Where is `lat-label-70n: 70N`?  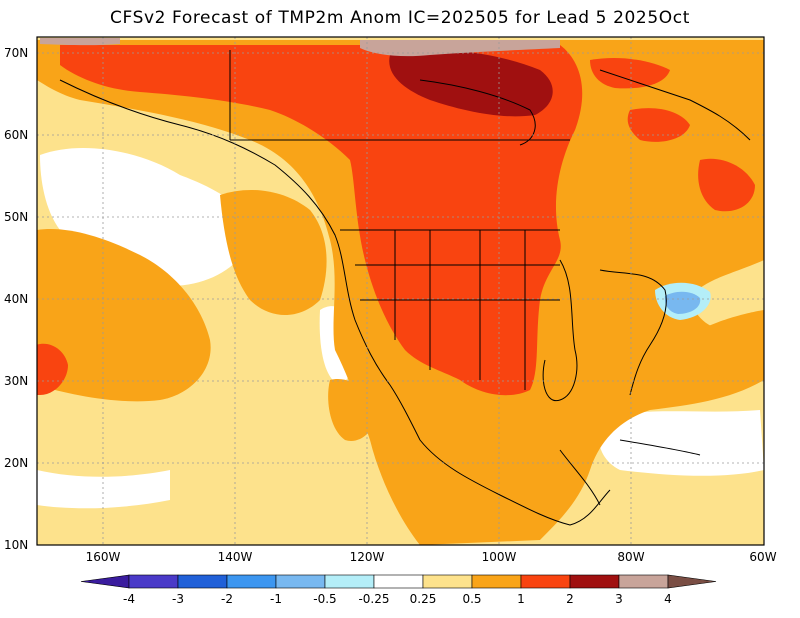
lat-label-70n: 70N is located at coordinates (16, 53).